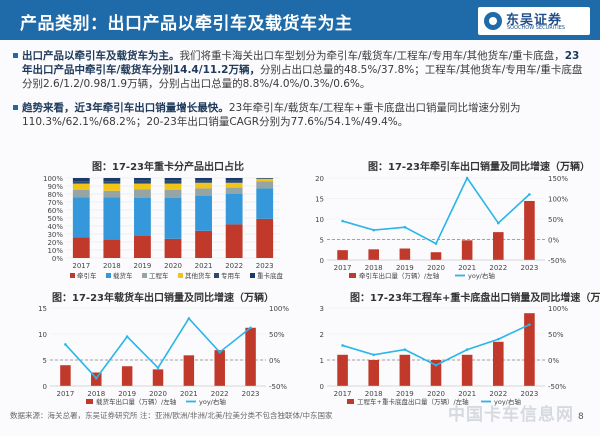 The height and width of the screenshot is (436, 600). Describe the element at coordinates (101, 56) in the screenshot. I see `paragraph-lead: 出口产品以牵引车及载货车为主。` at that location.